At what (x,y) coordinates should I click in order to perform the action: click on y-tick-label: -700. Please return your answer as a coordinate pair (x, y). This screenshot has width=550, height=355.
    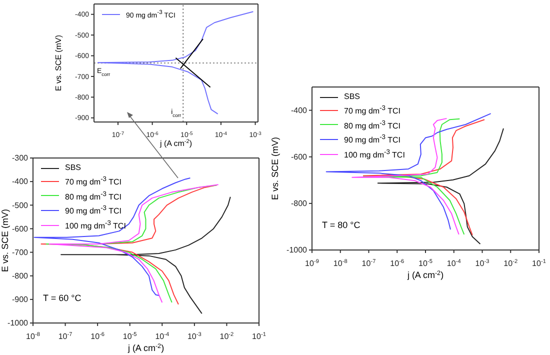
    Looking at the image, I should click on (20, 252).